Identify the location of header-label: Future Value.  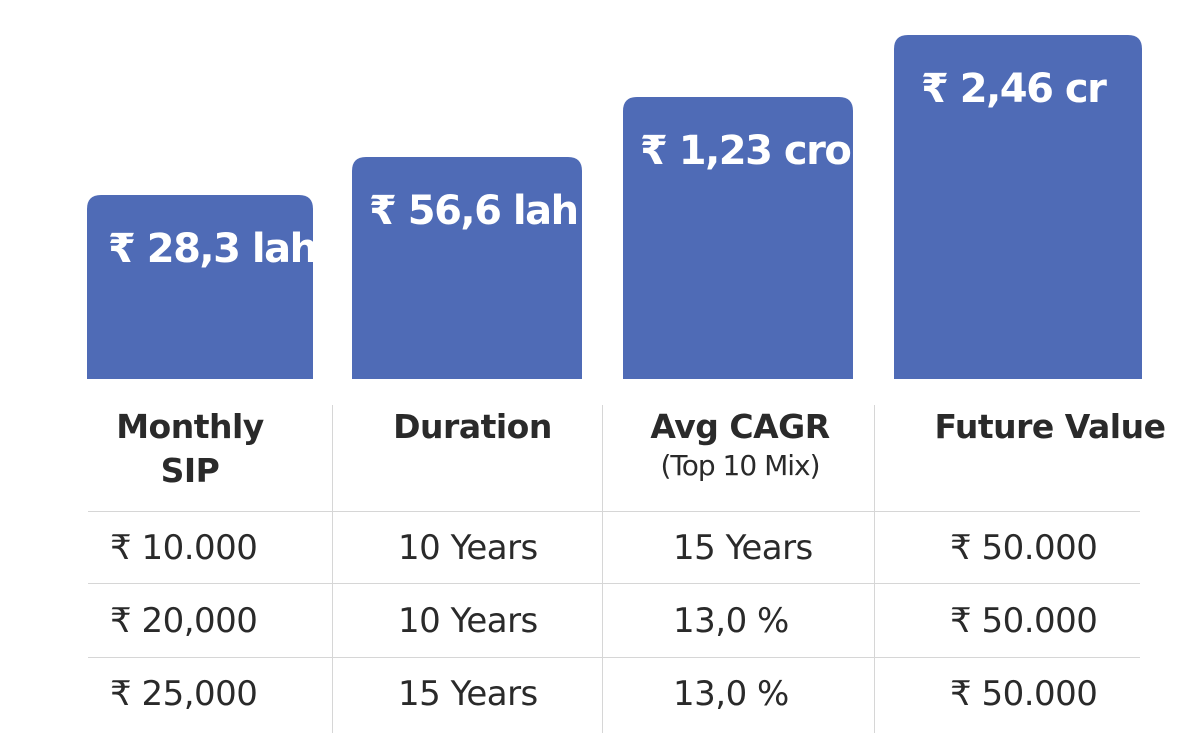
(1050, 426).